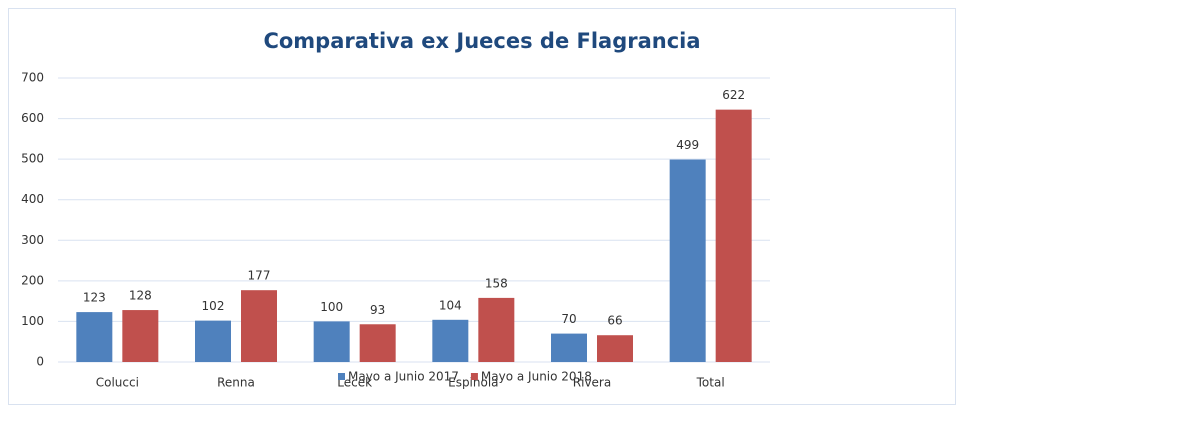 The height and width of the screenshot is (428, 1182). Describe the element at coordinates (473, 383) in the screenshot. I see `x-tick-label: Espinola` at that location.